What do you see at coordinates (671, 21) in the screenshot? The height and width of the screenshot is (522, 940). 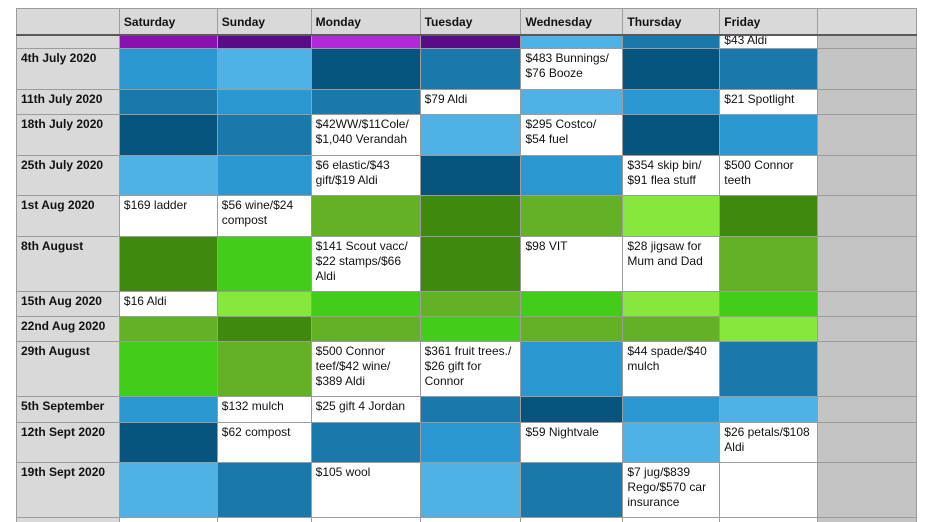 I see `column-header-thursday: Thursday` at bounding box center [671, 21].